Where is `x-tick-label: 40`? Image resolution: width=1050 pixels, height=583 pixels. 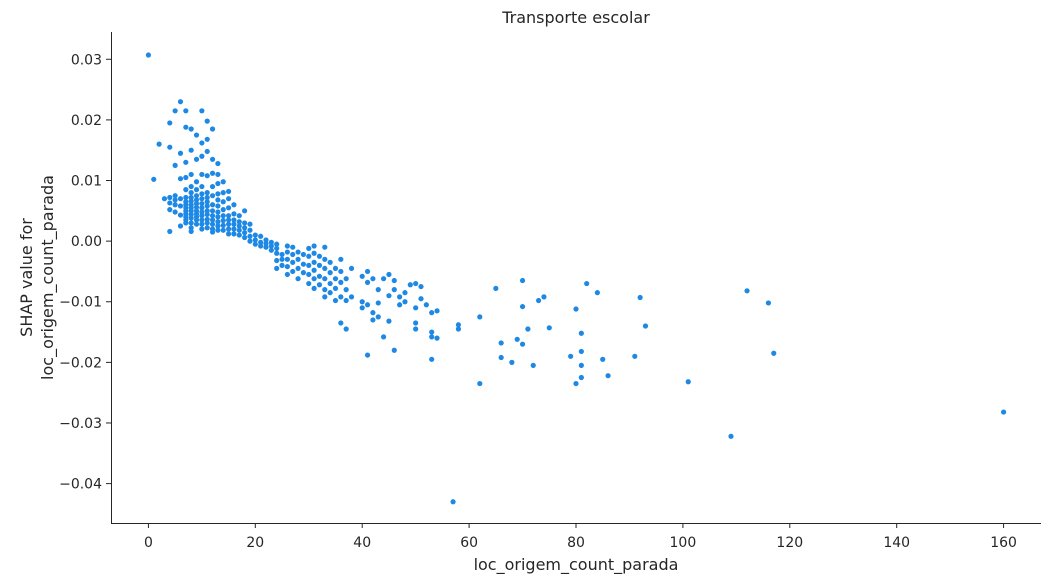 x-tick-label: 40 is located at coordinates (362, 543).